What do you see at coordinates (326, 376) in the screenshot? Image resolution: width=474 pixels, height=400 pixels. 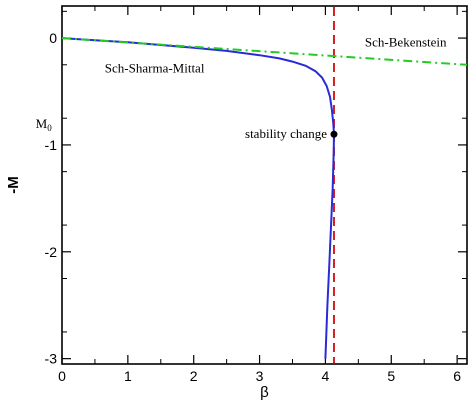 I see `x-tick-label: 4` at bounding box center [326, 376].